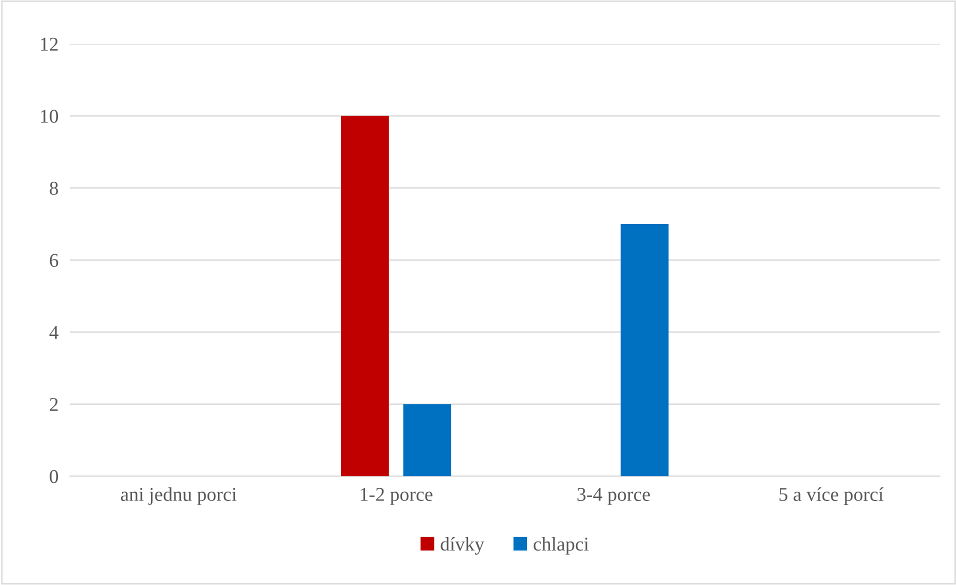 The height and width of the screenshot is (585, 957). I want to click on y-tick-label: 12, so click(49, 44).